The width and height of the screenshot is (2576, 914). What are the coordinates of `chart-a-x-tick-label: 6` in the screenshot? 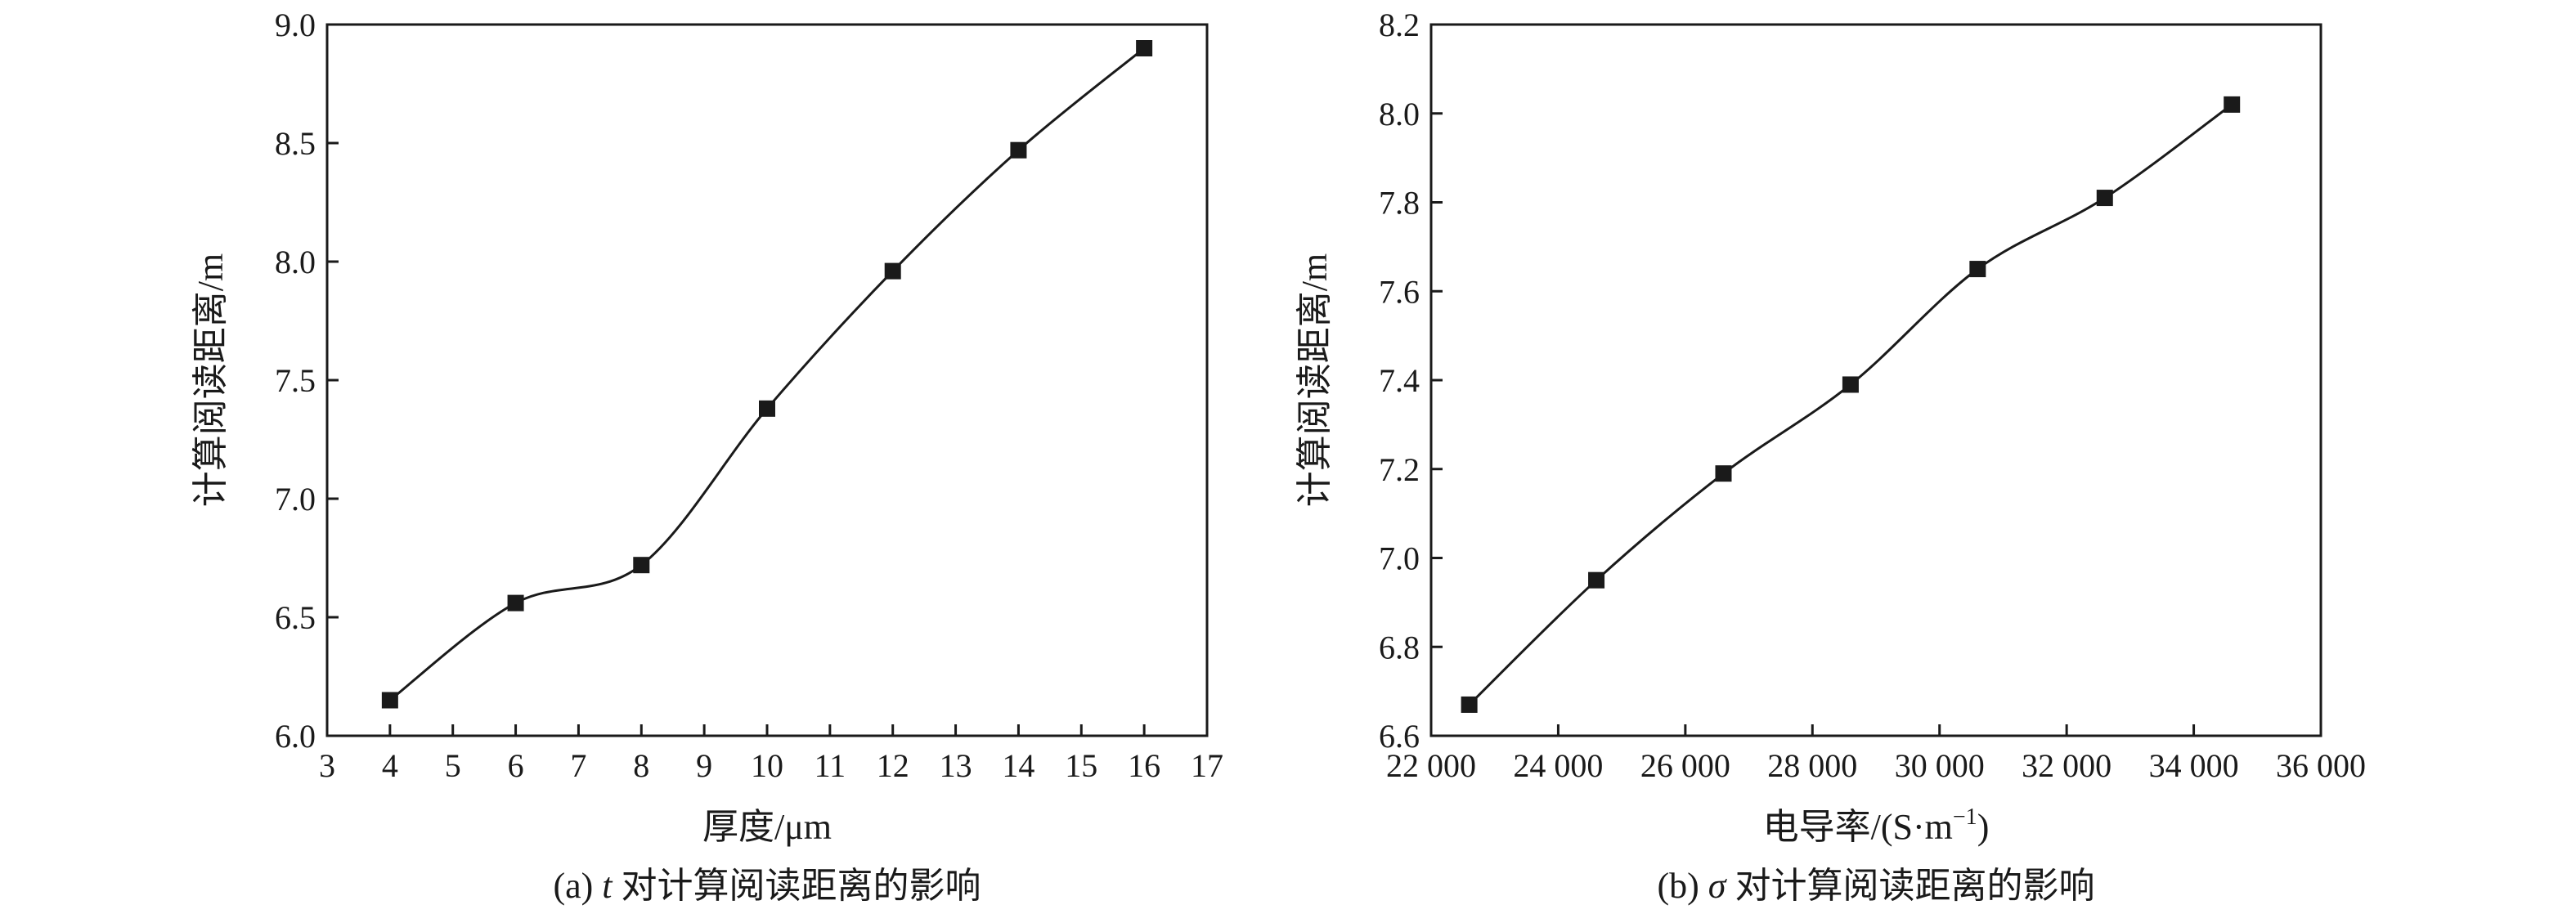 It's located at (516, 765).